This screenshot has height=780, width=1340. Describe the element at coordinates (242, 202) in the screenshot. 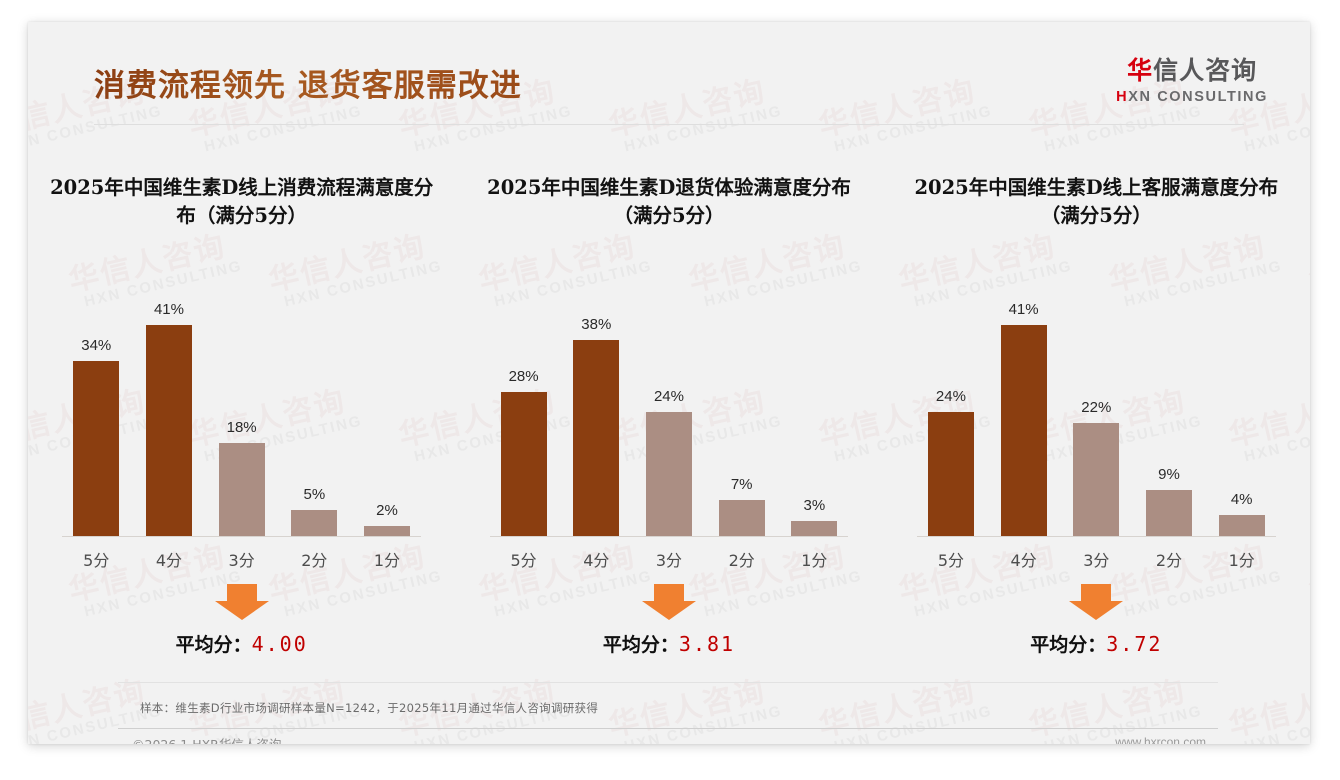

I see `chart-title: 2025年中国维生素D线上消费流程满意度分布（满分5分）` at that location.